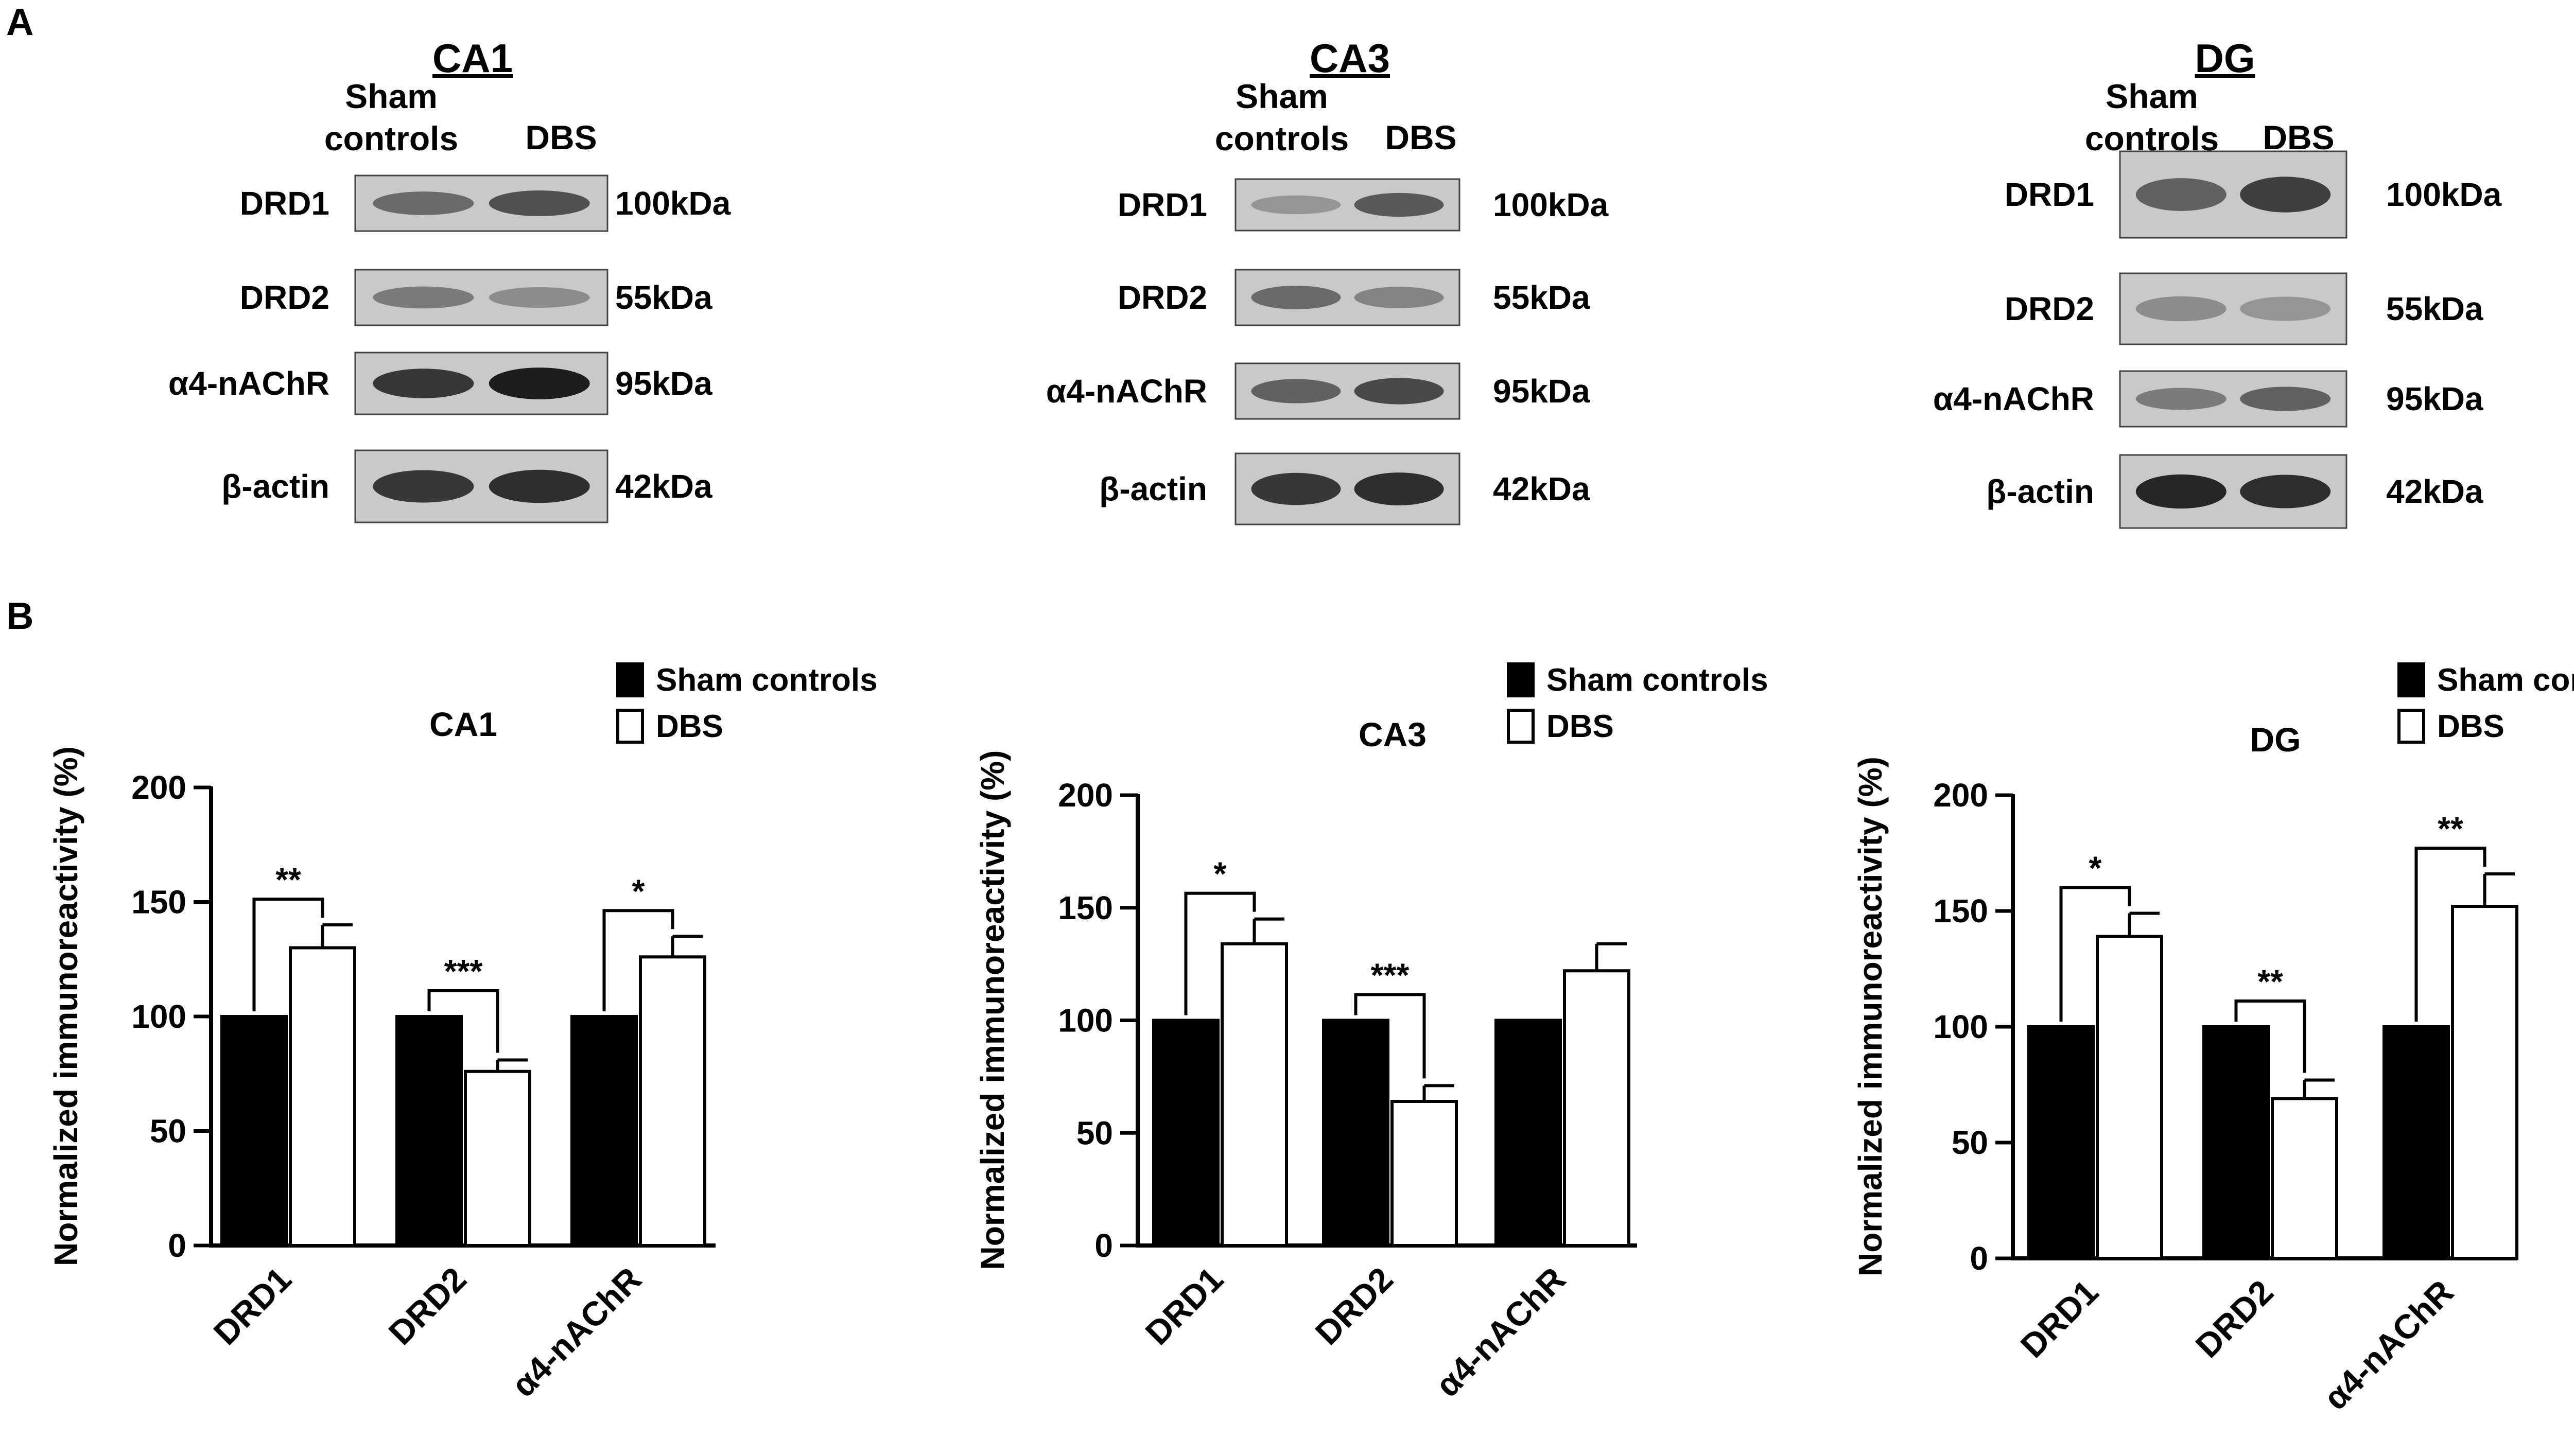 The height and width of the screenshot is (1456, 2574). What do you see at coordinates (20, 615) in the screenshot?
I see `panel-letter-b: B` at bounding box center [20, 615].